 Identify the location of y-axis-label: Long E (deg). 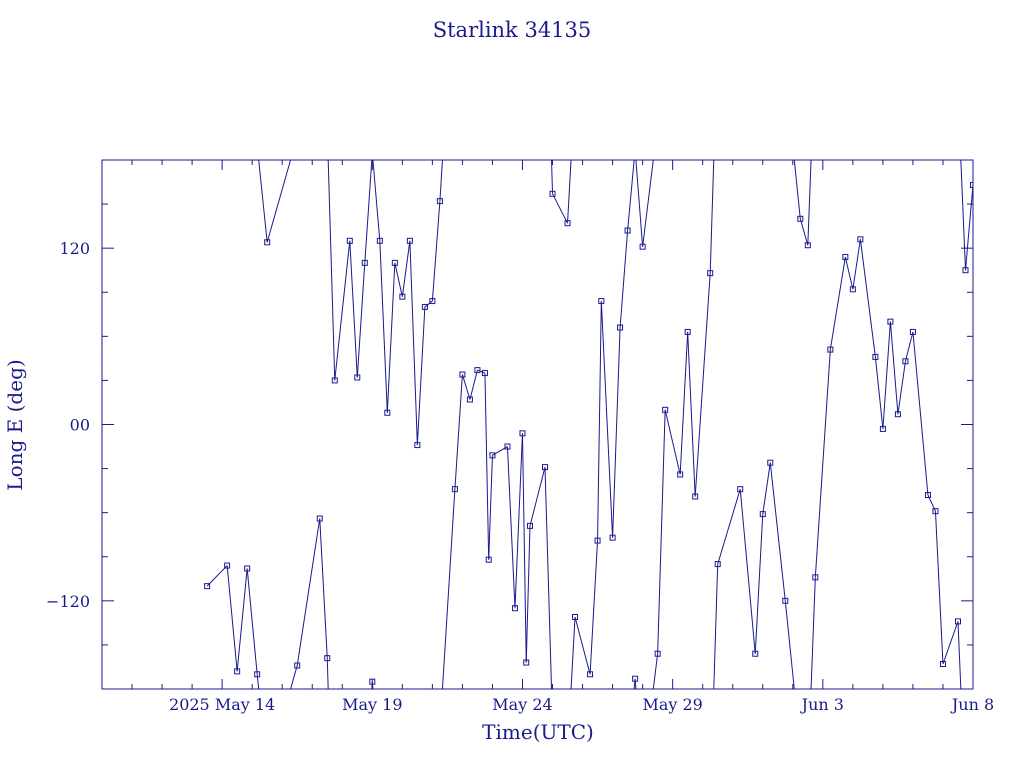
(15, 424).